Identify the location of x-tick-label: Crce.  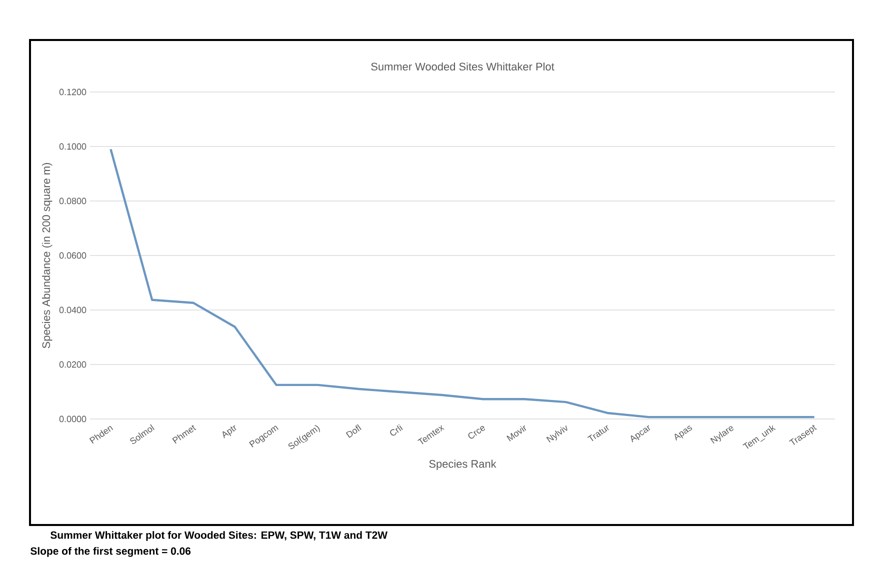
(476, 432).